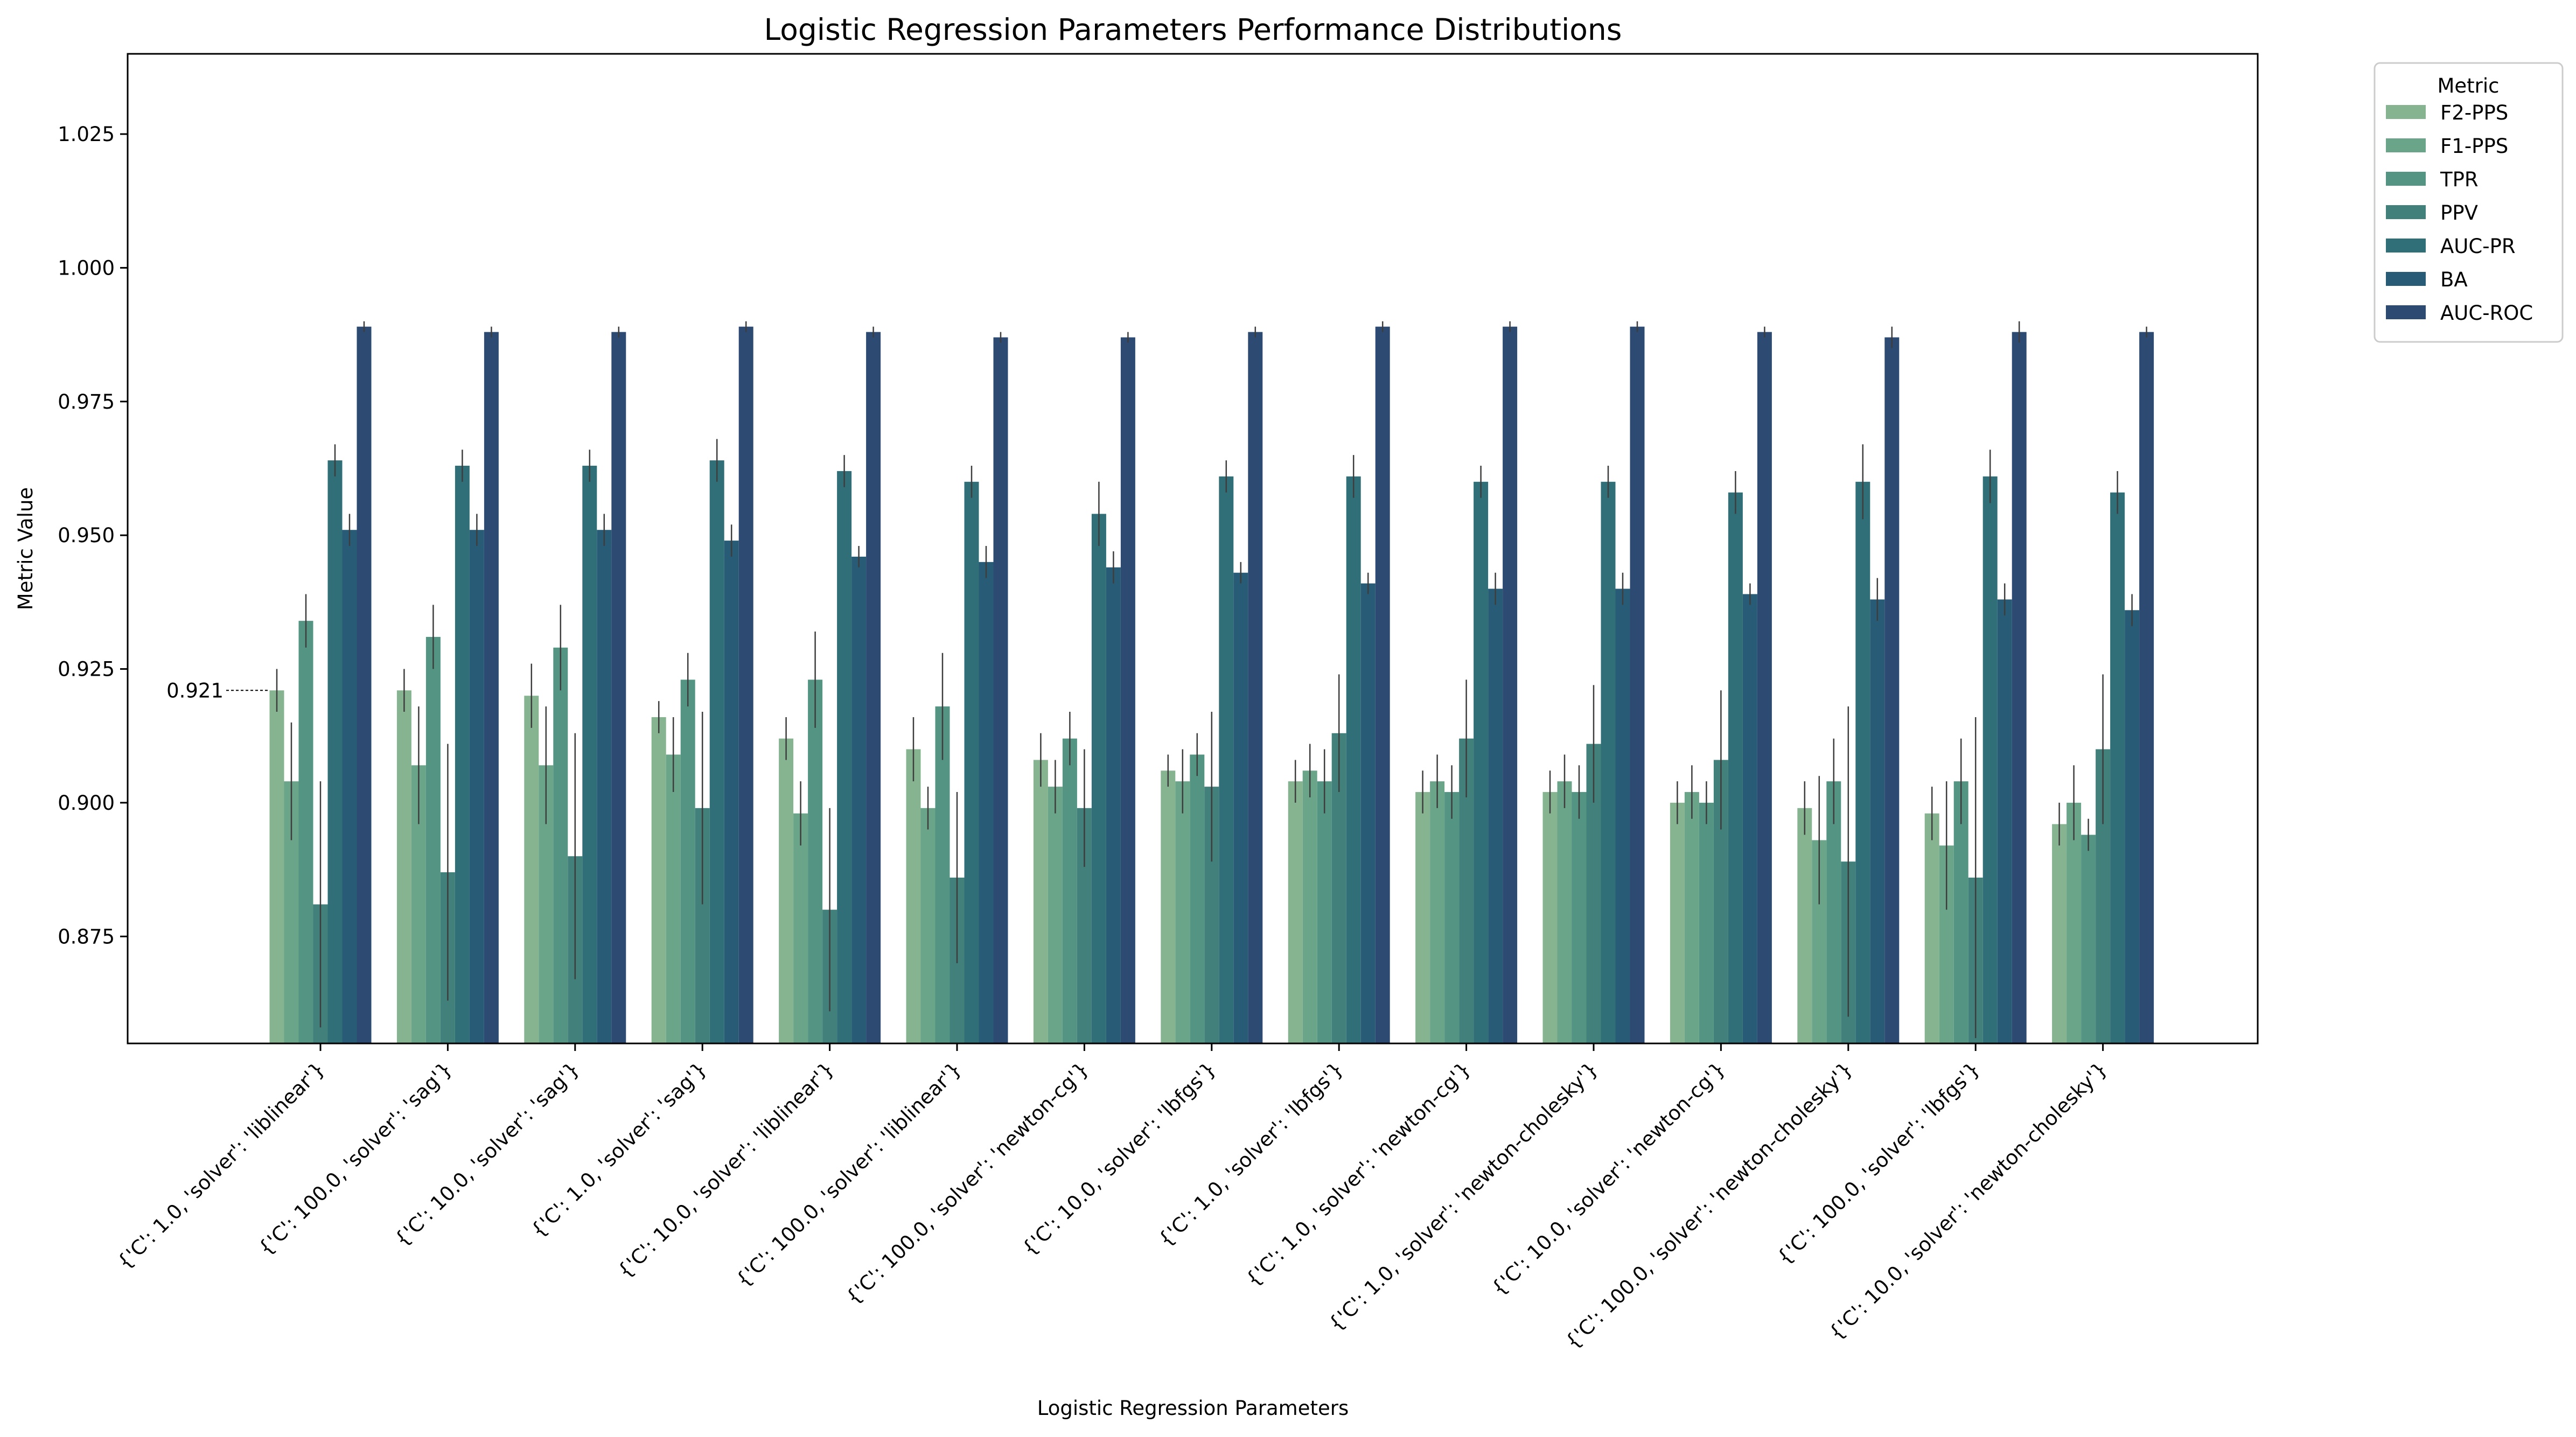  Describe the element at coordinates (2474, 146) in the screenshot. I see `legend-label-f1-pps: F1-PPS` at that location.